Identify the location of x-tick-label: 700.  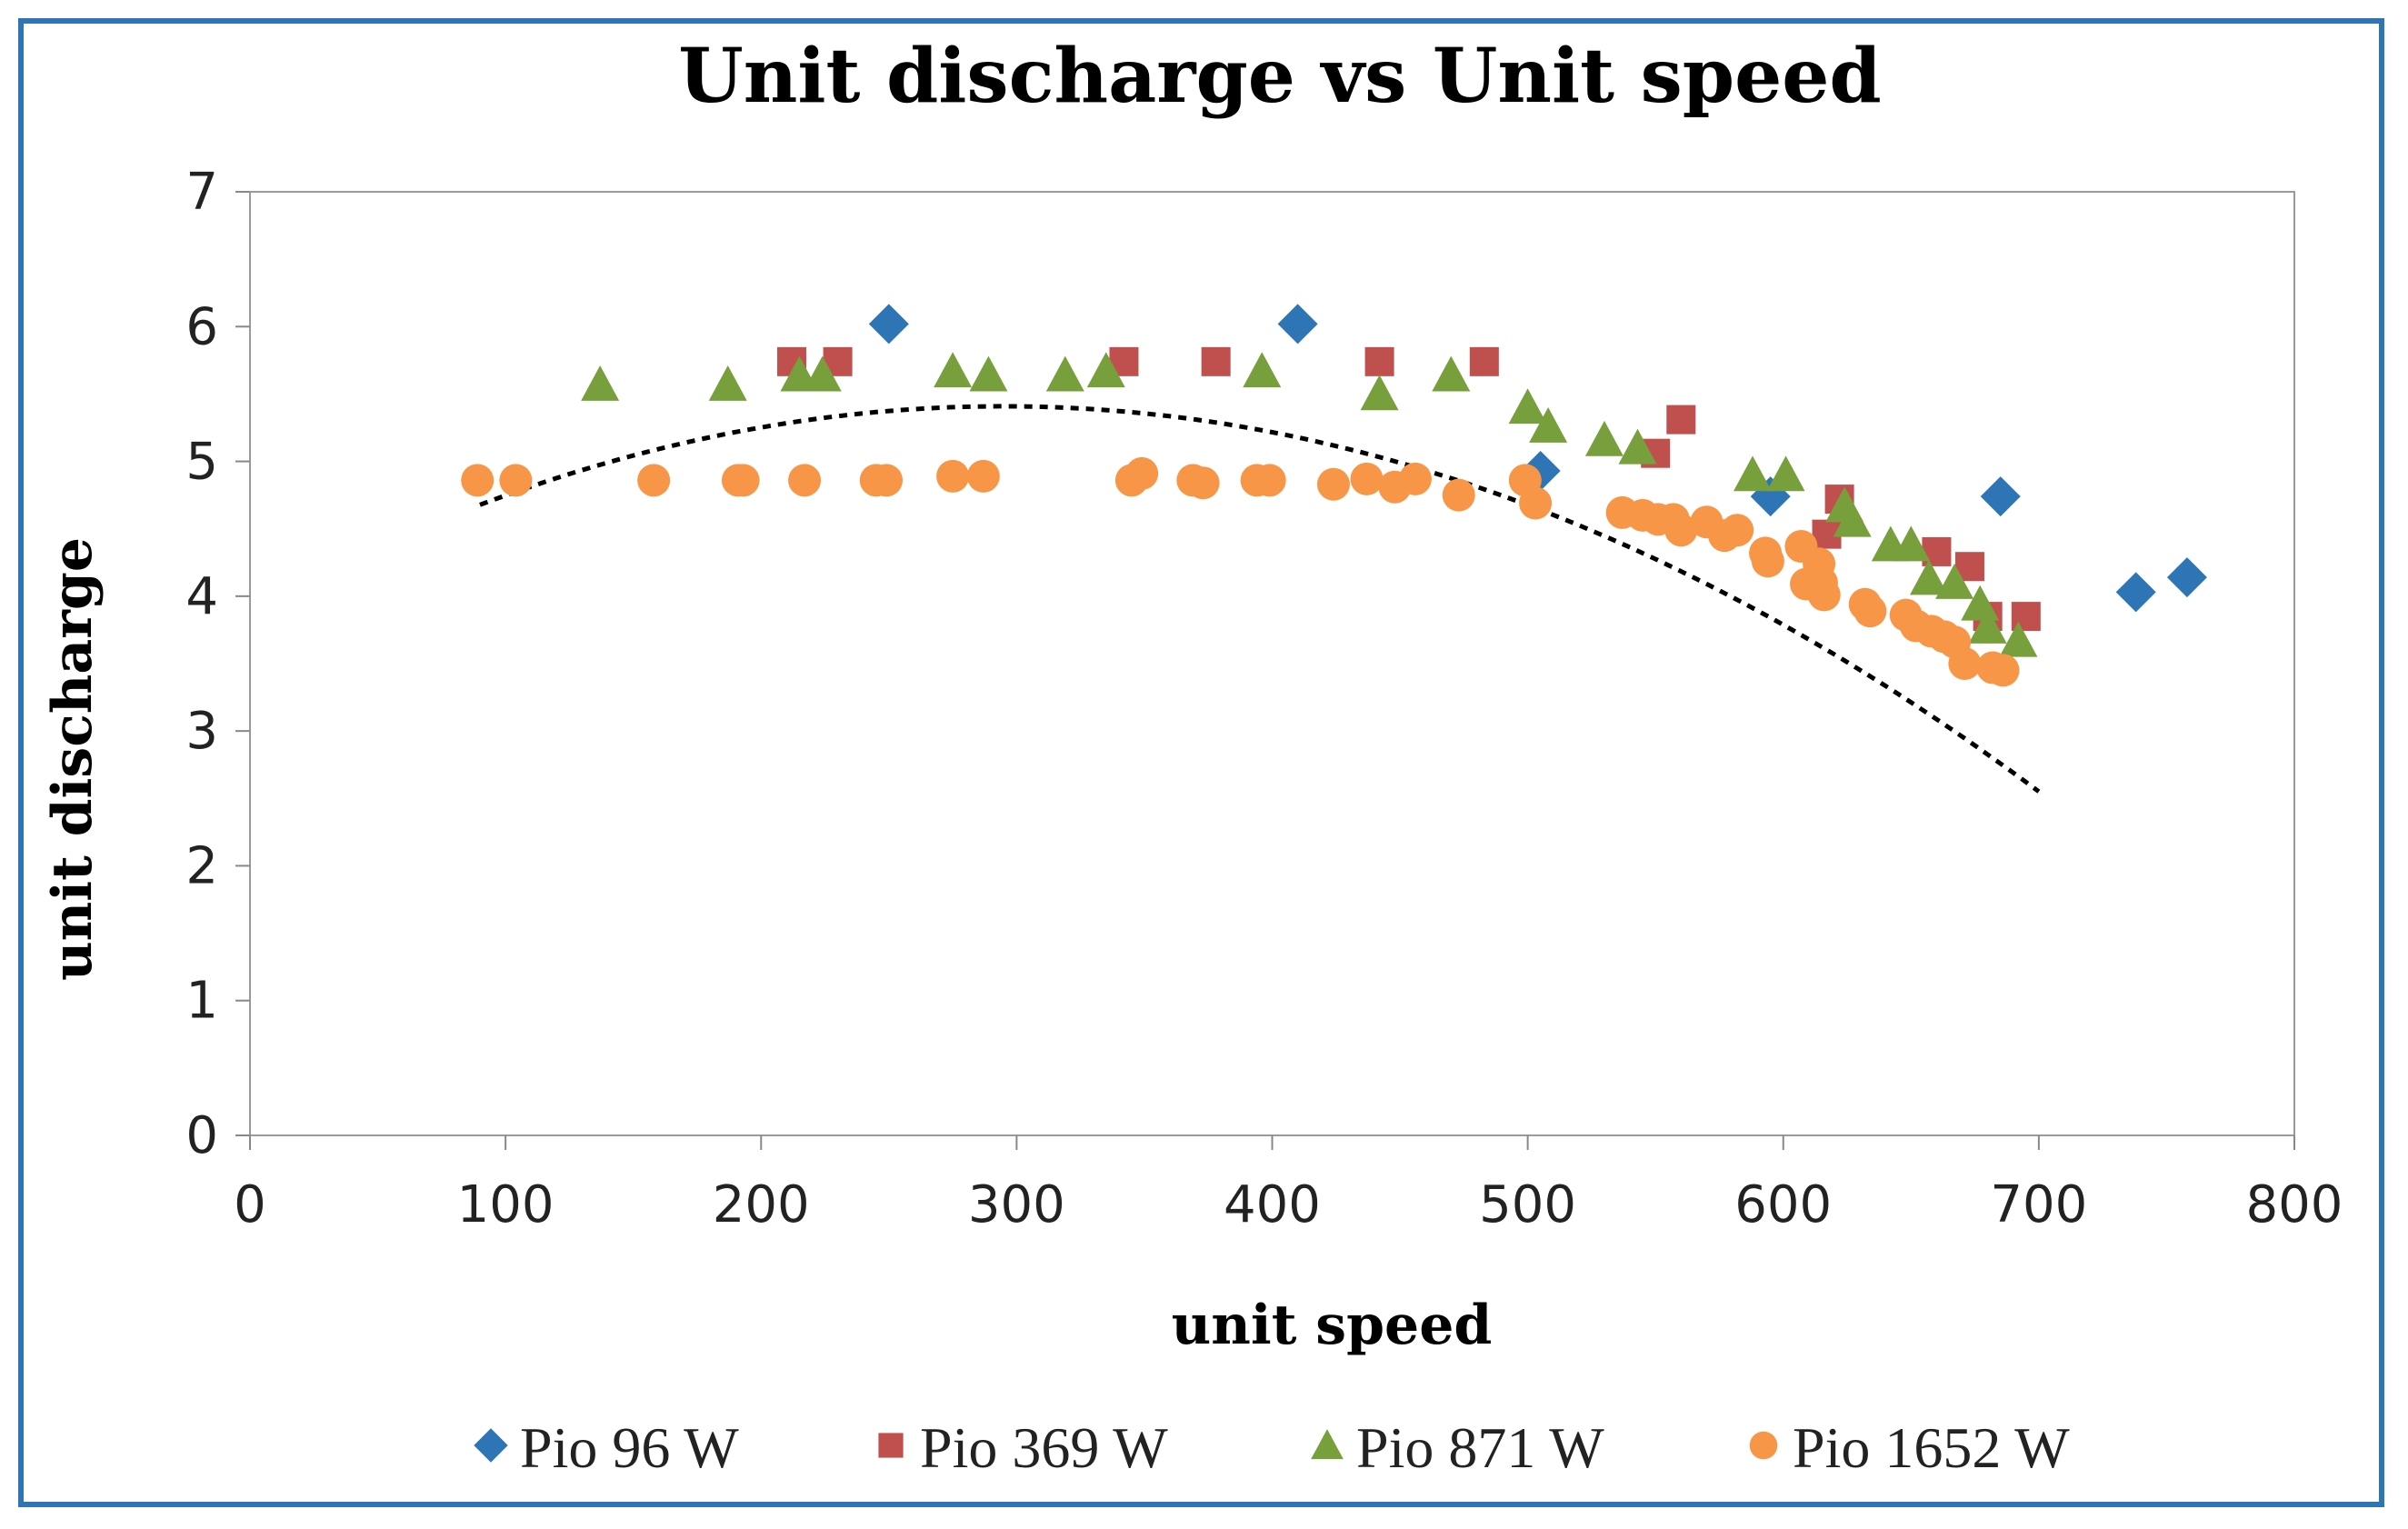
(2038, 1204).